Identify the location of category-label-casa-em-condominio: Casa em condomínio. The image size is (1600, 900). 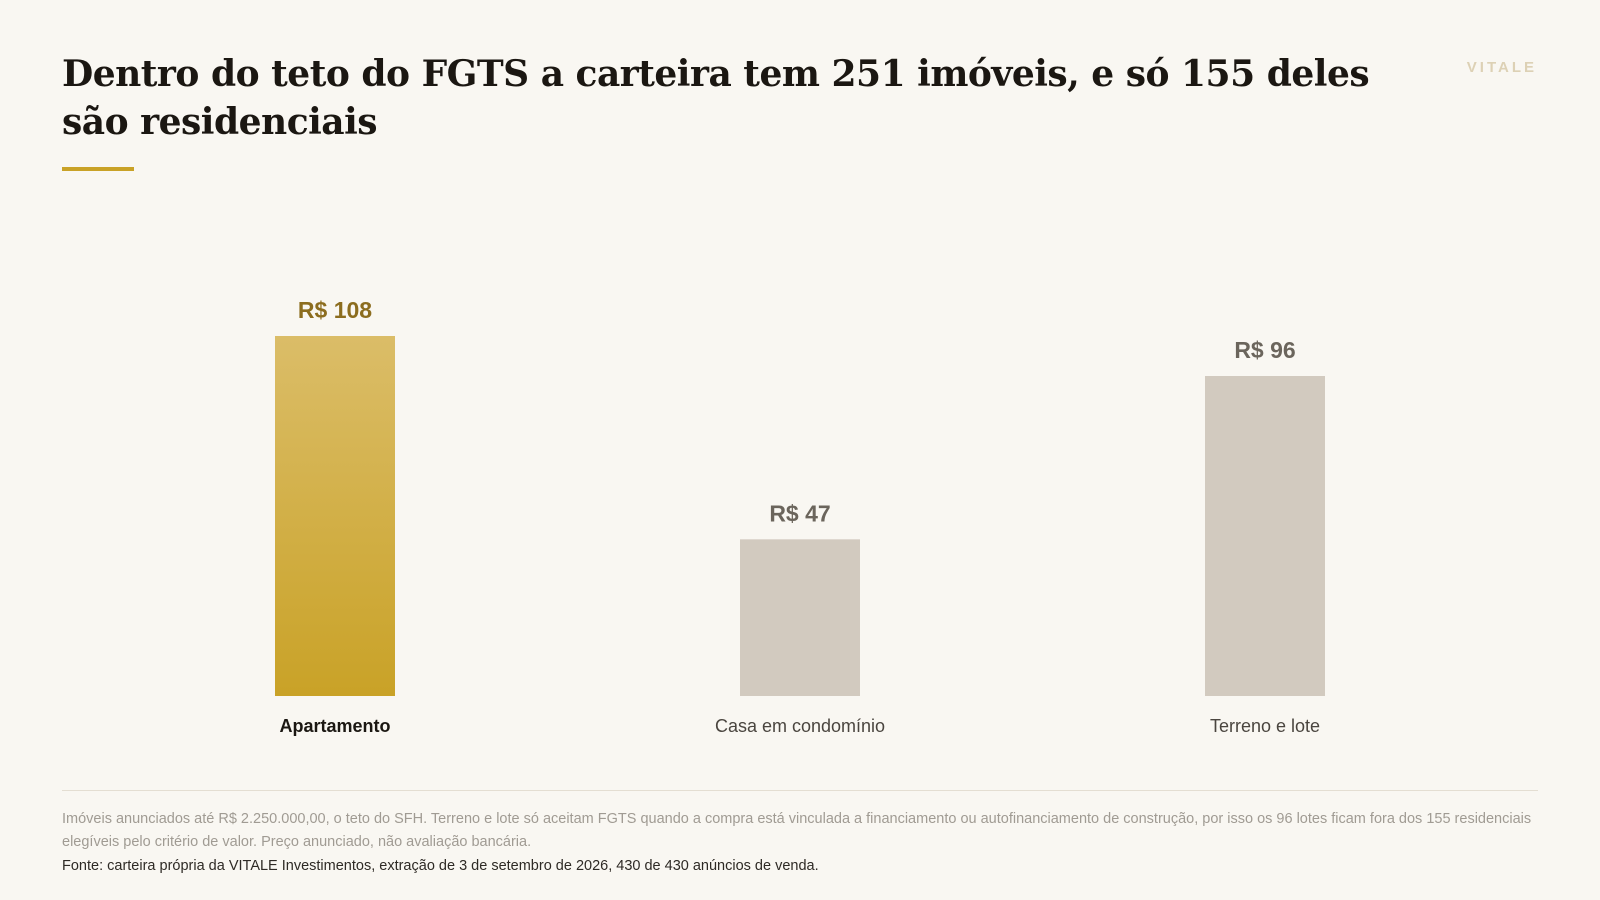
(800, 726).